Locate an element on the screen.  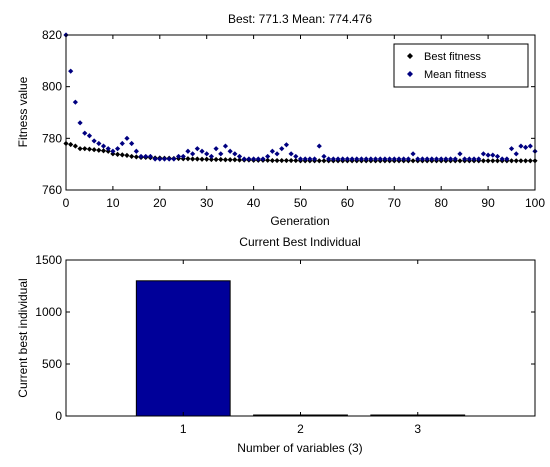
x-tick-label: 10 is located at coordinates (113, 203).